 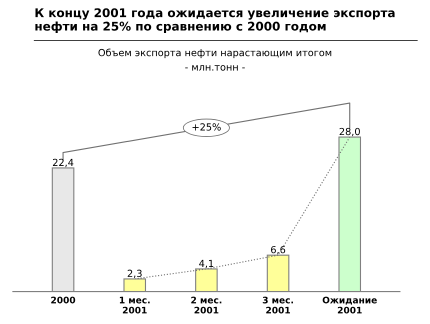 I want to click on data-label: 4,1, so click(x=206, y=264).